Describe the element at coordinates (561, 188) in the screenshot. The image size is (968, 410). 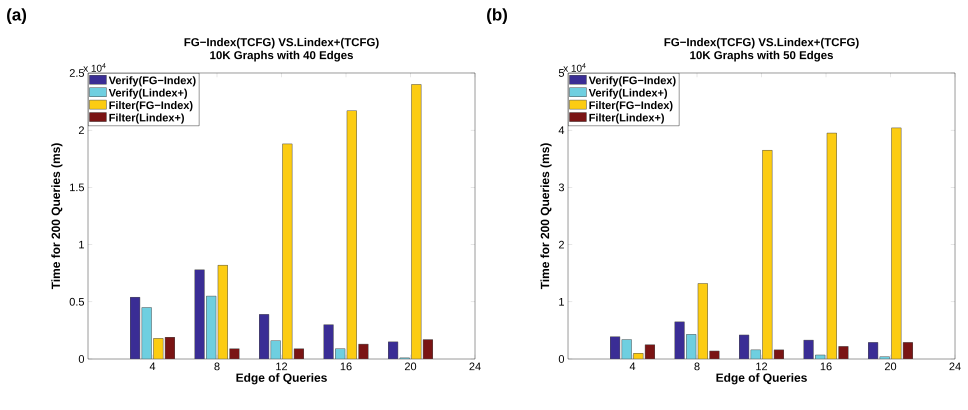
I see `y-tick-label: 3` at that location.